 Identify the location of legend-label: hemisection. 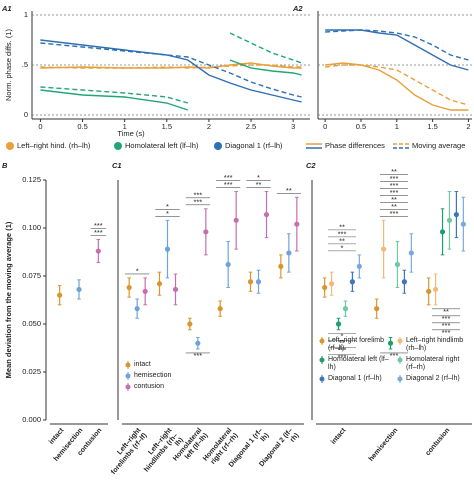
(153, 375).